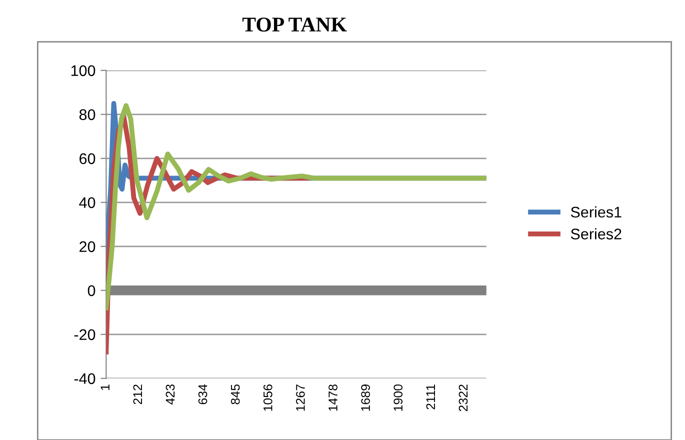  I want to click on y-tick-label: 20, so click(88, 246).